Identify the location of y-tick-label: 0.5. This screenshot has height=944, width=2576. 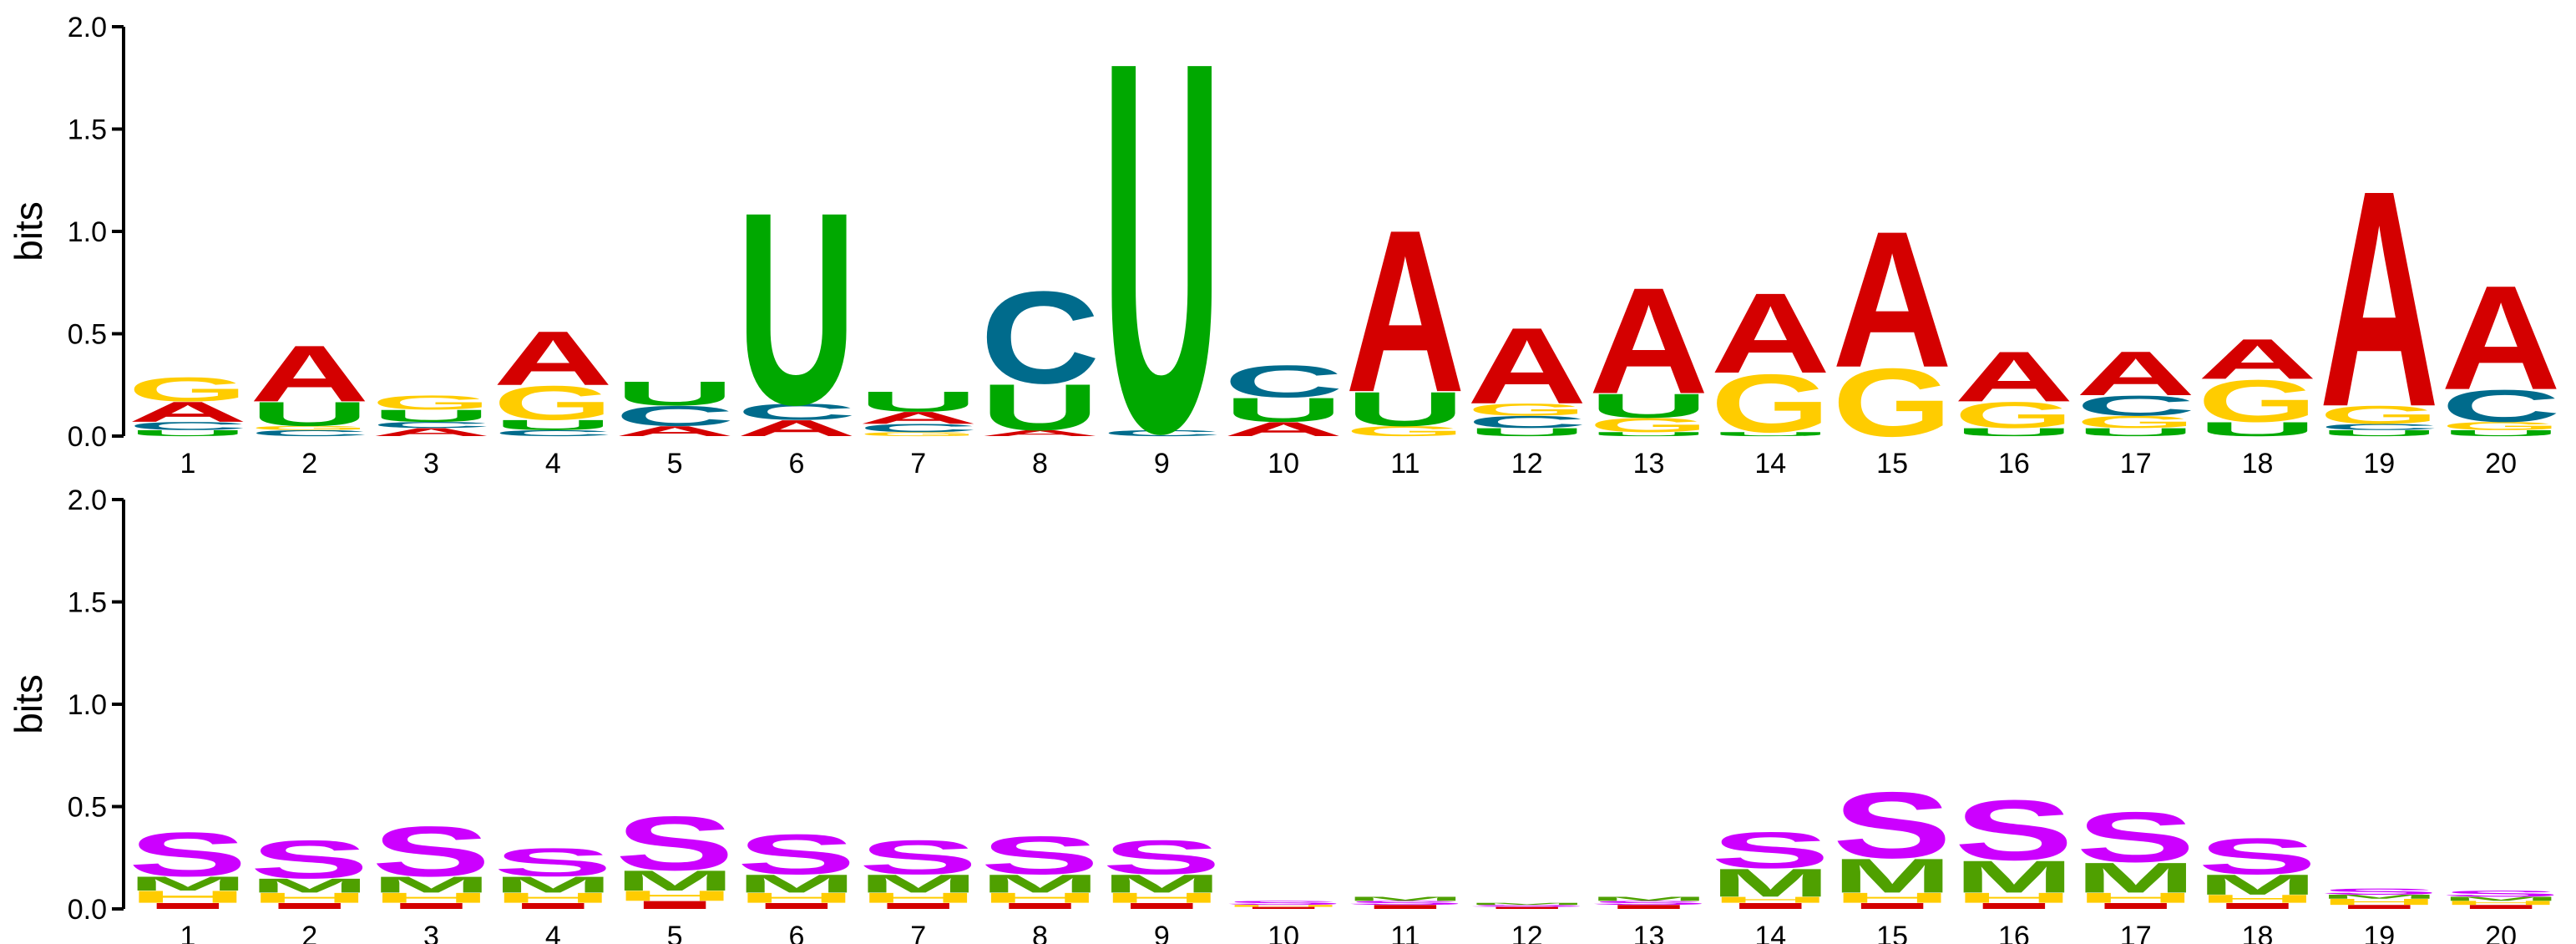
(87, 335).